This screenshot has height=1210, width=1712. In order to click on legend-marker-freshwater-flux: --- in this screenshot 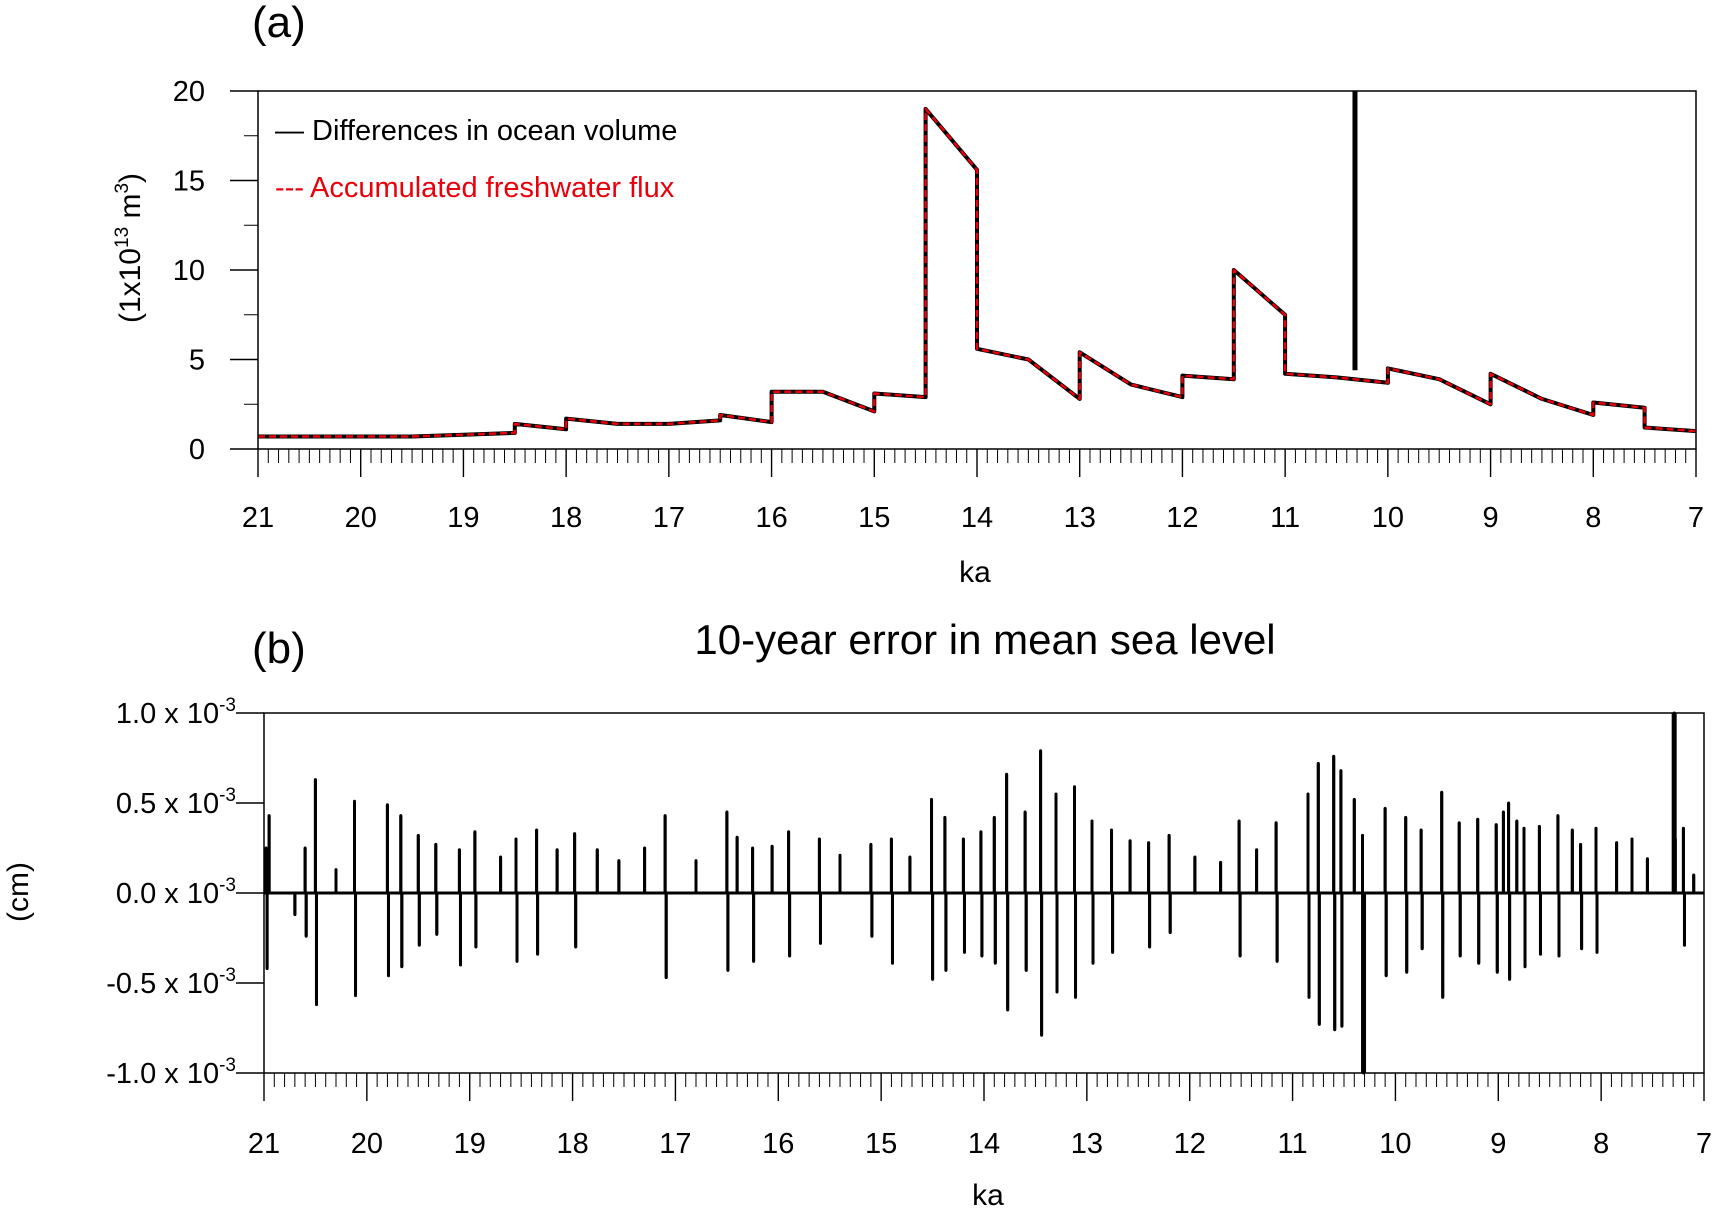, I will do `click(289, 188)`.